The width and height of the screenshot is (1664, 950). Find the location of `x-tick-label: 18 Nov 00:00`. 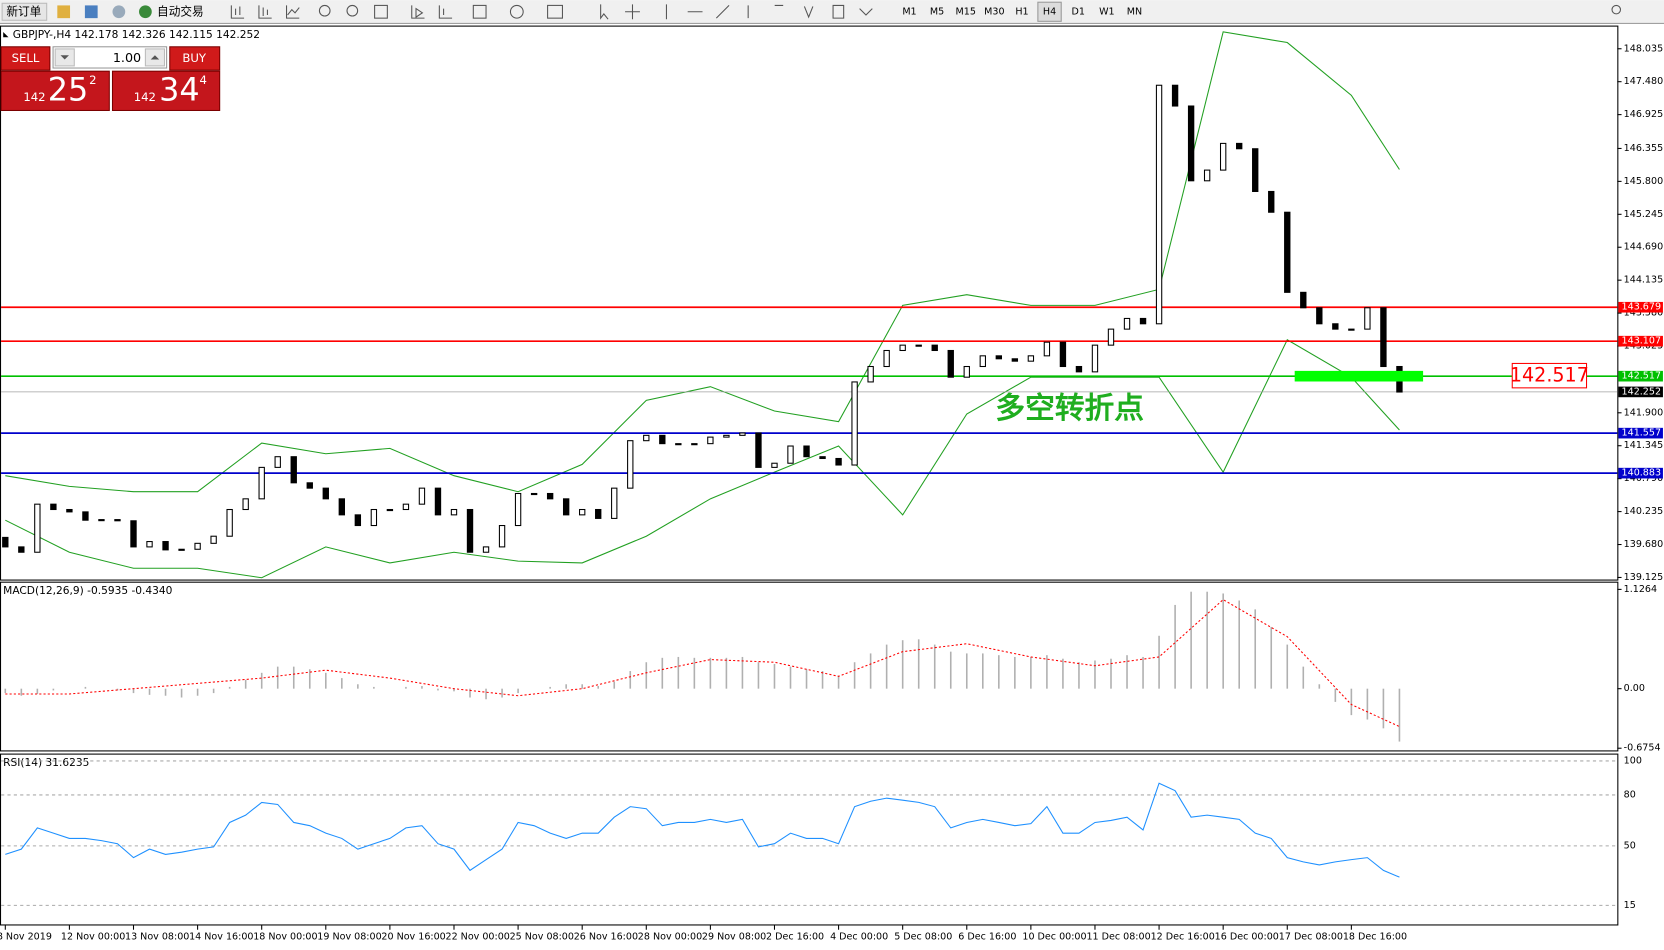

x-tick-label: 18 Nov 00:00 is located at coordinates (285, 937).